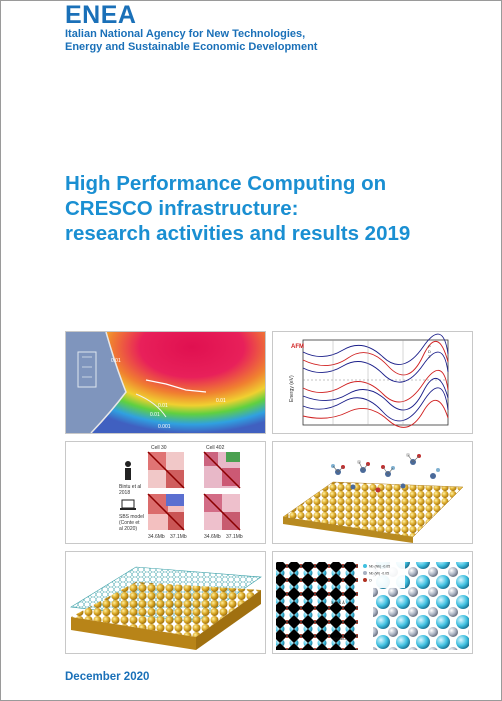 The width and height of the screenshot is (502, 701). What do you see at coordinates (238, 233) in the screenshot?
I see `title-line-3: research activities and results 2019` at bounding box center [238, 233].